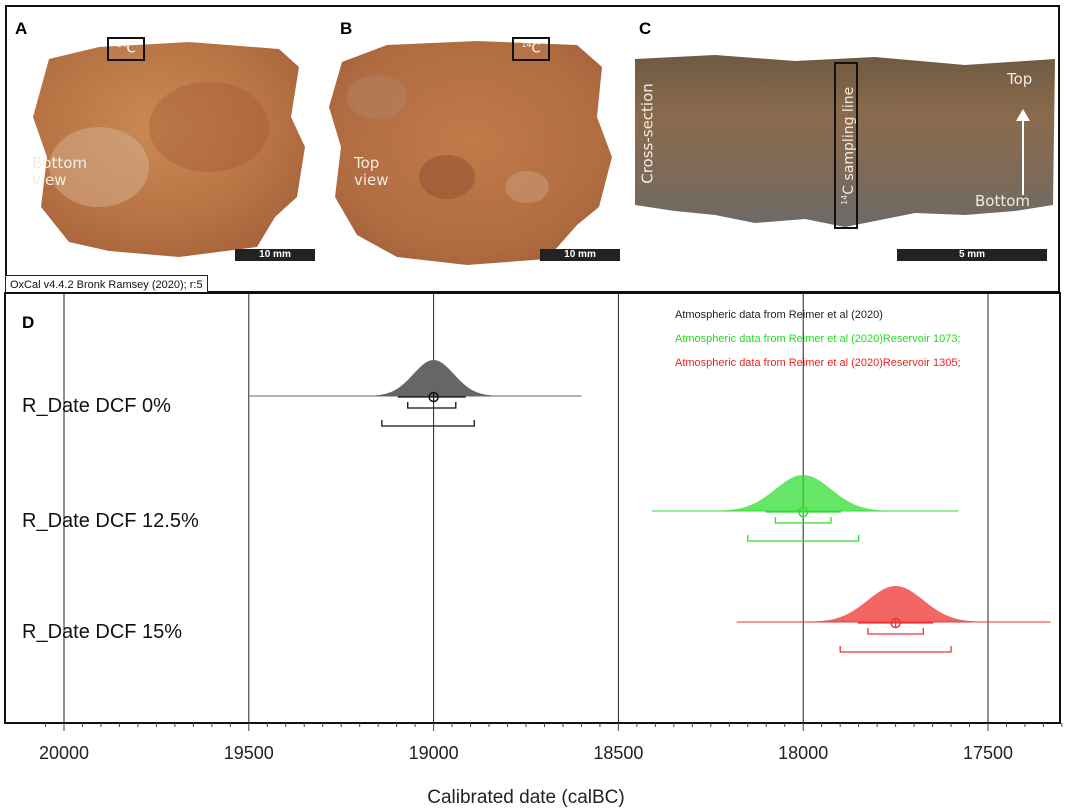 The width and height of the screenshot is (1065, 812). I want to click on sampling-line-box, so click(846, 145).